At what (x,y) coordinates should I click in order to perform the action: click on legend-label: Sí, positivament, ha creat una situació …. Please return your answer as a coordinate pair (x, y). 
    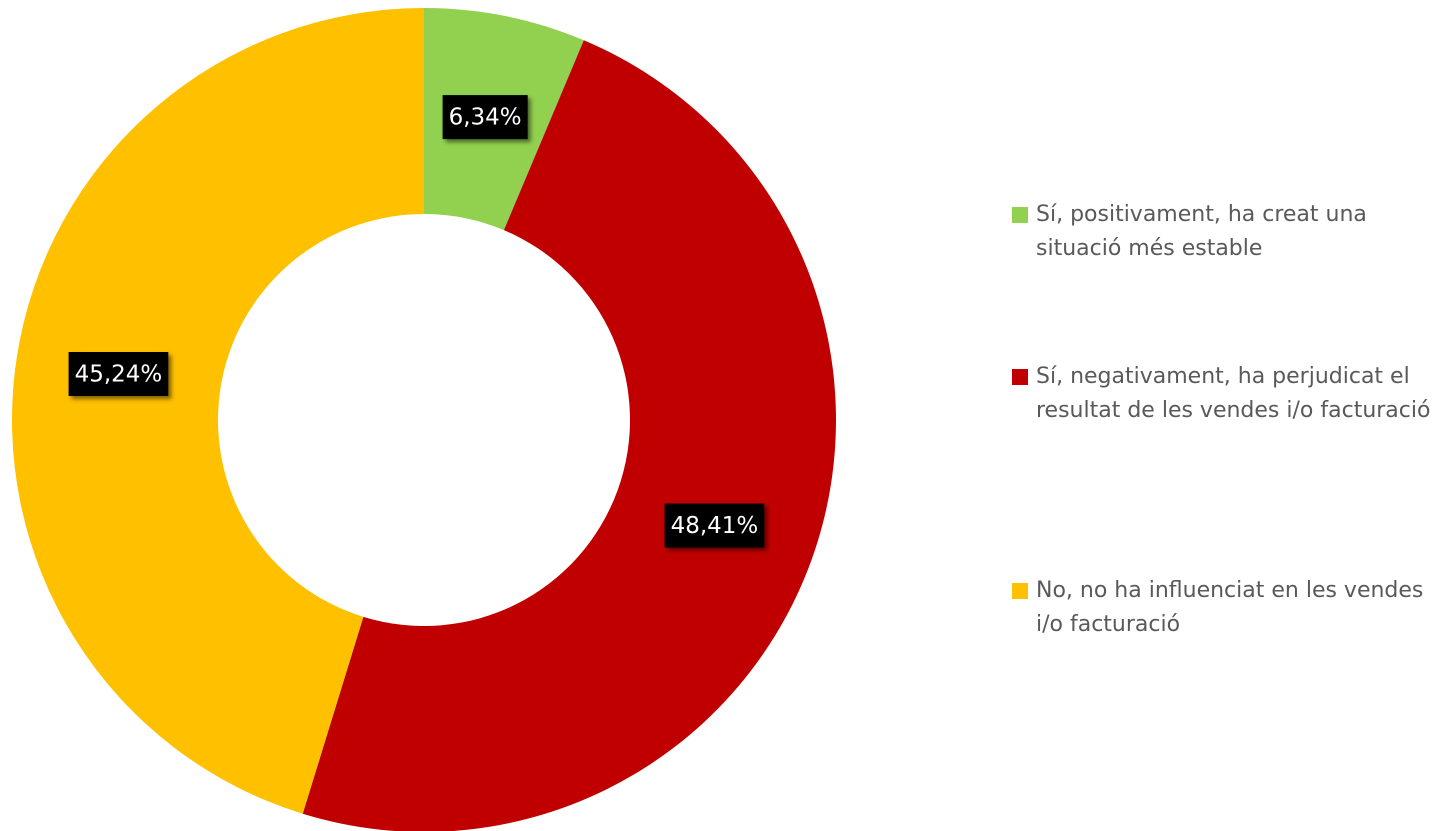
    Looking at the image, I should click on (1201, 231).